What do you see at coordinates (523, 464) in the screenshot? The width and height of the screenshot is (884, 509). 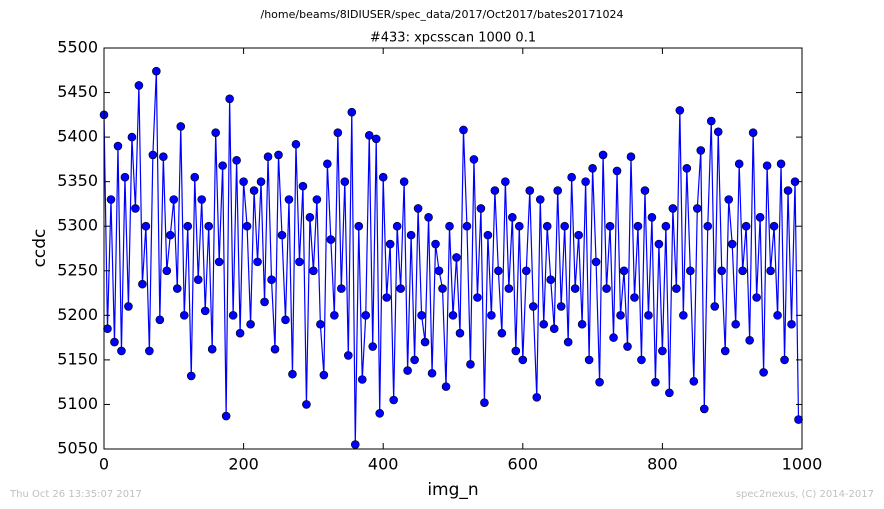 I see `x-tick-label: 600` at bounding box center [523, 464].